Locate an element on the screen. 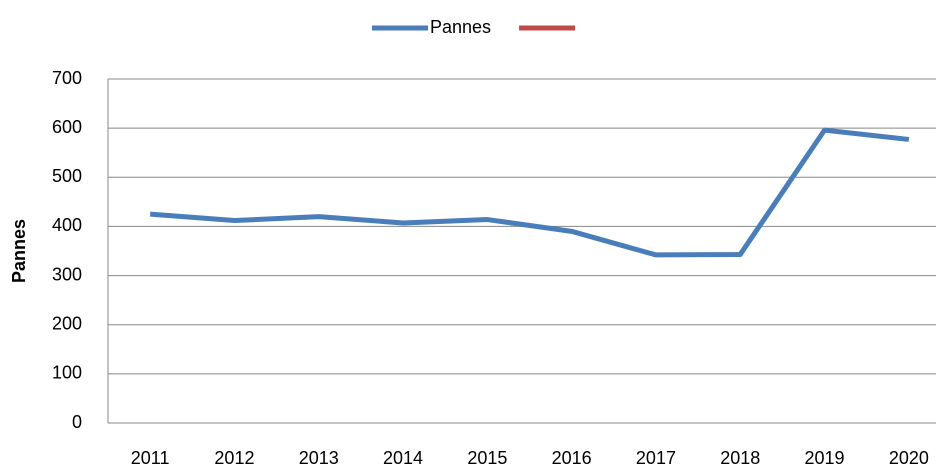  y-tick-label: 500 is located at coordinates (67, 176).